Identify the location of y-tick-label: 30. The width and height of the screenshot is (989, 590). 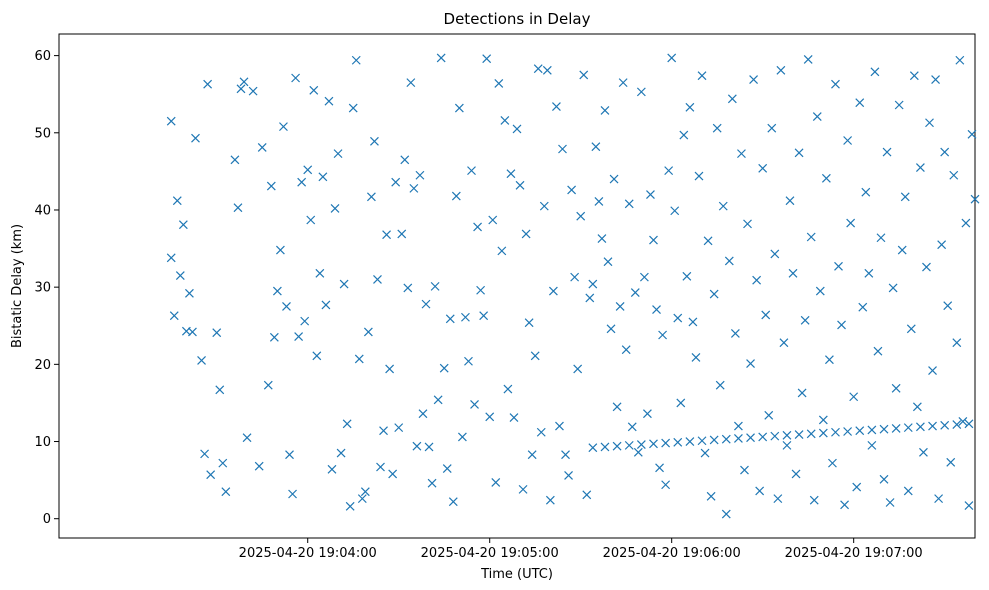
(42, 288).